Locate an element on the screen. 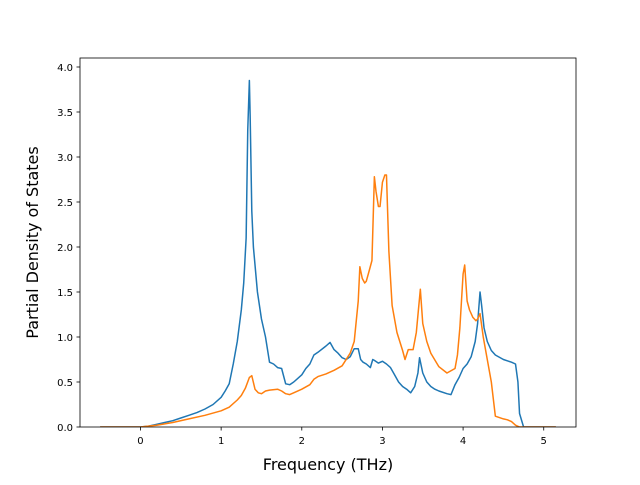 This screenshot has width=640, height=485. y-tick-label: 2.0 is located at coordinates (65, 248).